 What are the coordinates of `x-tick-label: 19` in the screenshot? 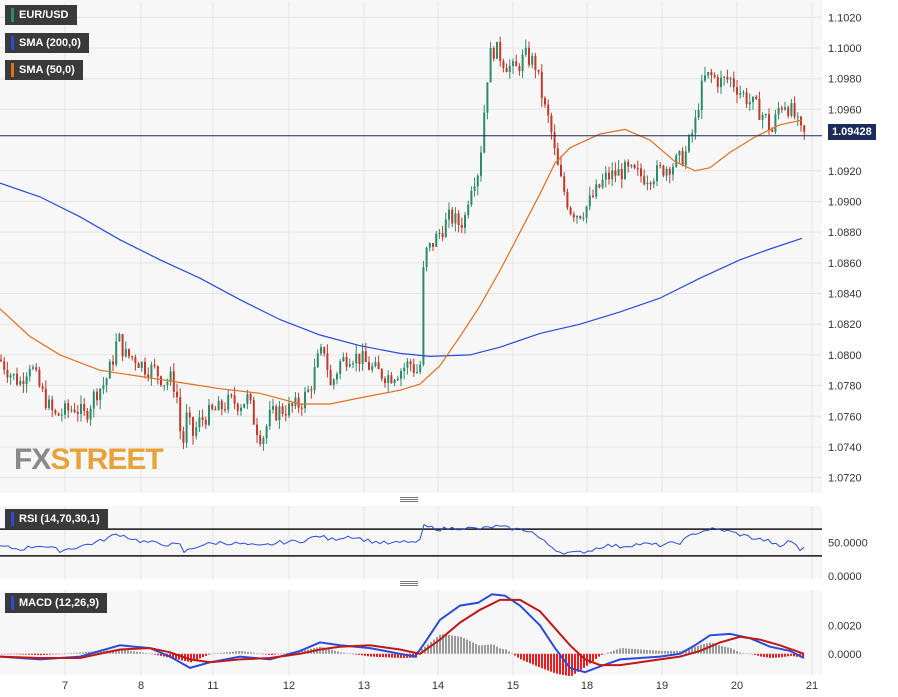 It's located at (662, 686).